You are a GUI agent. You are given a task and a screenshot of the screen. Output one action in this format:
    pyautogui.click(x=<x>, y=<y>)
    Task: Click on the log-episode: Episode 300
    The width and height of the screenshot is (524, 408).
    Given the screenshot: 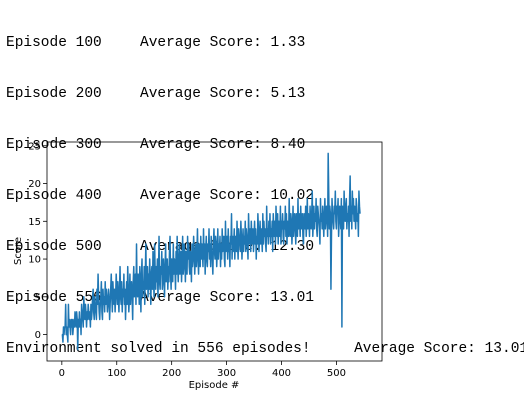 What is the action you would take?
    pyautogui.click(x=54, y=145)
    